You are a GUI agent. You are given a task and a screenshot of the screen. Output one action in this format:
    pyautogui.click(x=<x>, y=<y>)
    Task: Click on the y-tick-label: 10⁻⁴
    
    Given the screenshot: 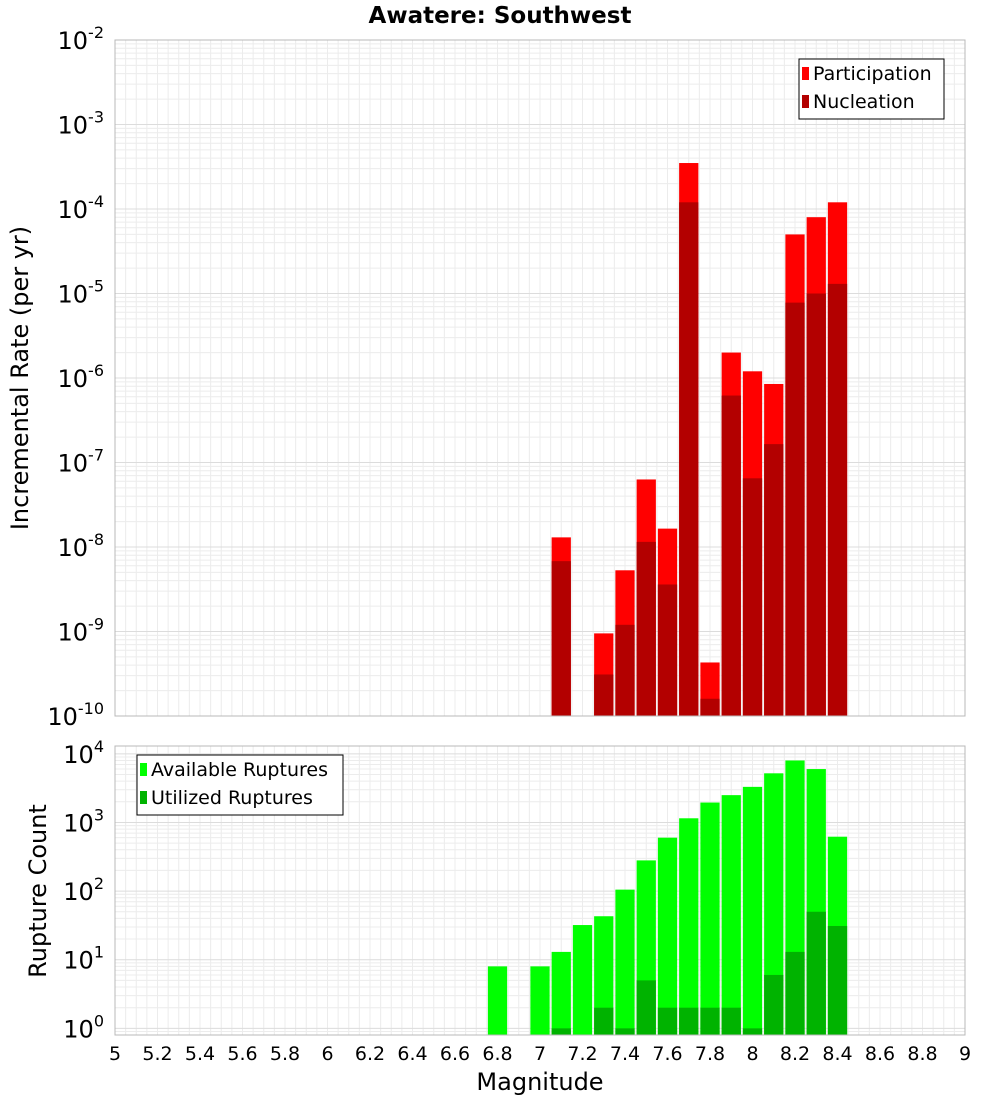 What is the action you would take?
    pyautogui.click(x=81, y=208)
    